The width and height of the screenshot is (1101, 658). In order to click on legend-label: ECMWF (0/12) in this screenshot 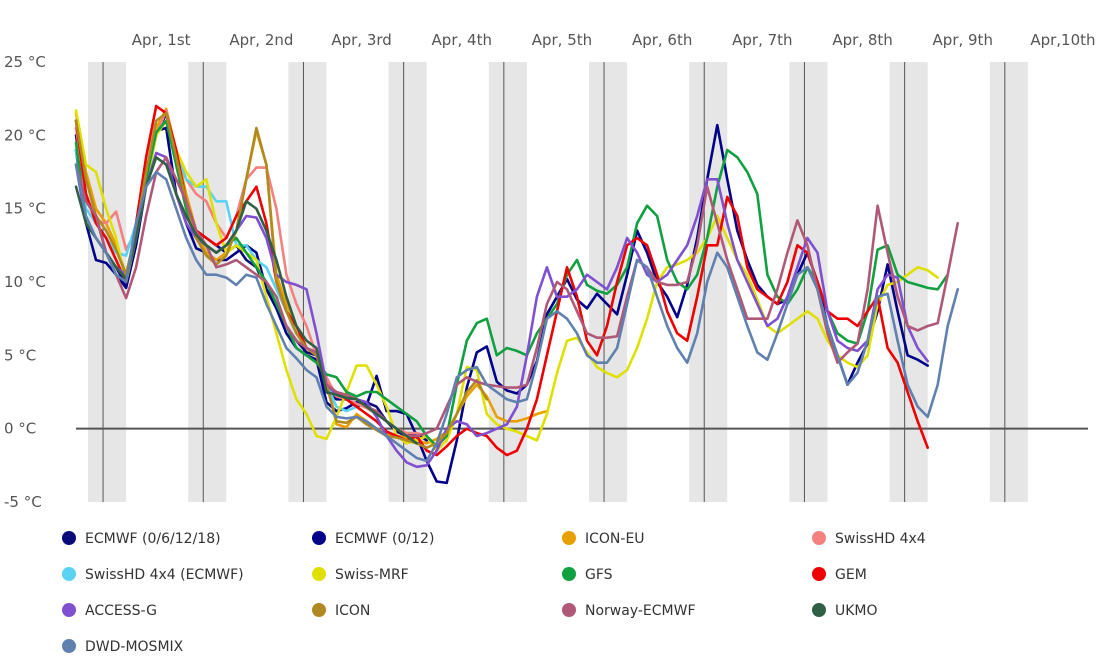, I will do `click(384, 539)`.